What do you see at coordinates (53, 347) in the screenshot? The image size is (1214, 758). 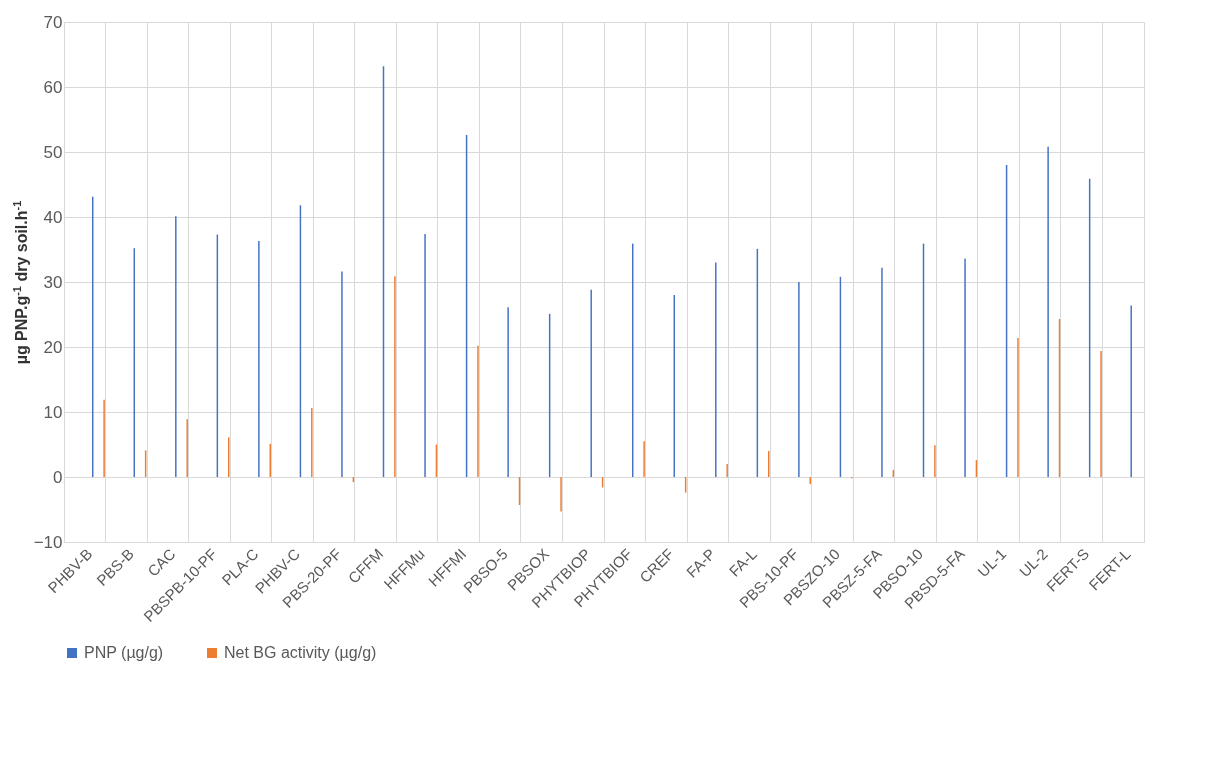 I see `y-tick-label: 20` at bounding box center [53, 347].